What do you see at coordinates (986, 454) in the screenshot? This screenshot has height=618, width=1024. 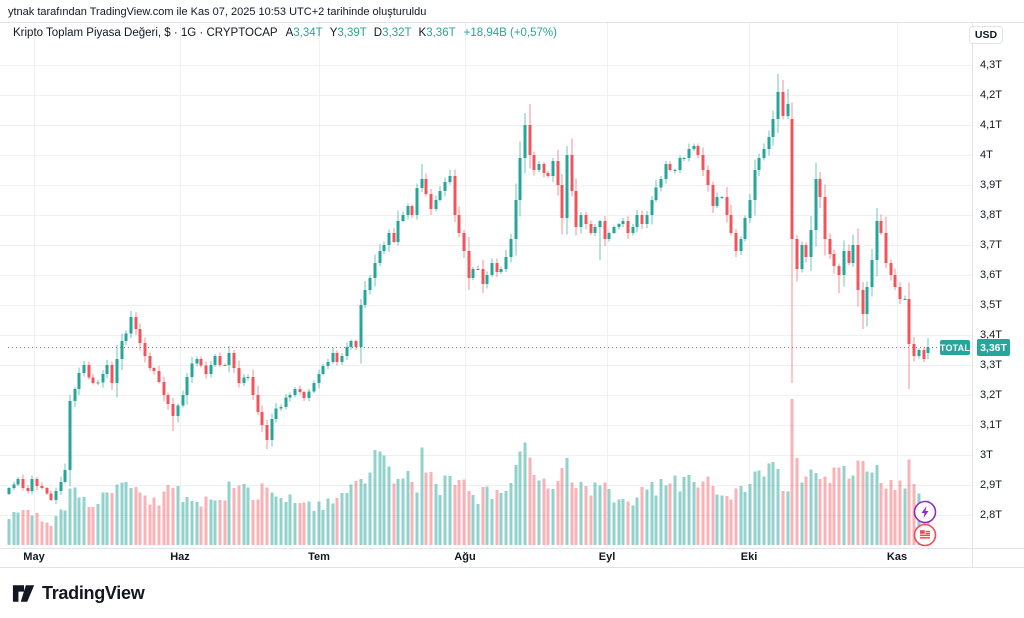 I see `price-tick-label: 3T` at bounding box center [986, 454].